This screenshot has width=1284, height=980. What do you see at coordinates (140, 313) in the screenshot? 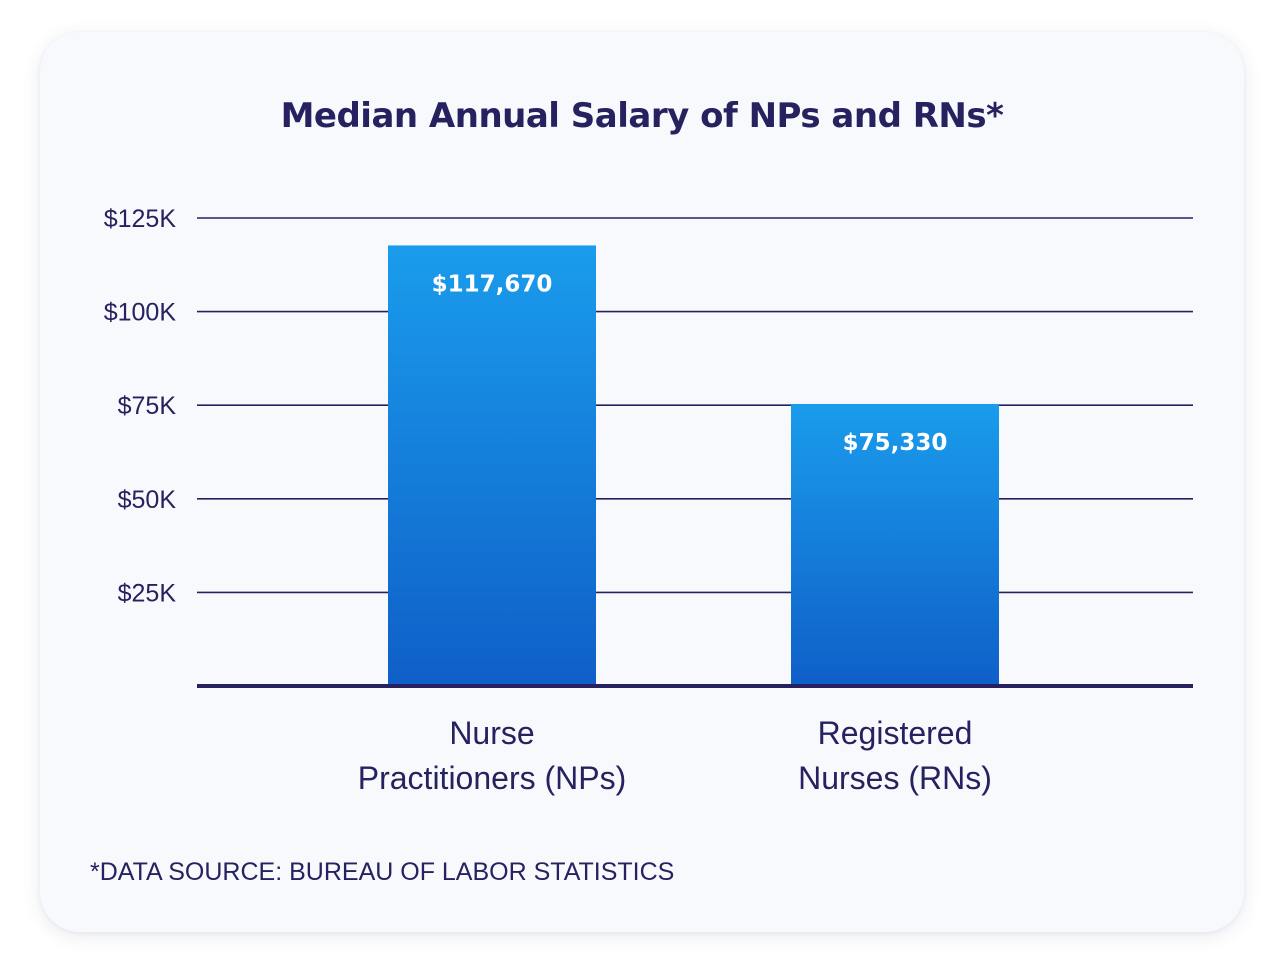
I see `y-tick-label: $100K` at bounding box center [140, 313].